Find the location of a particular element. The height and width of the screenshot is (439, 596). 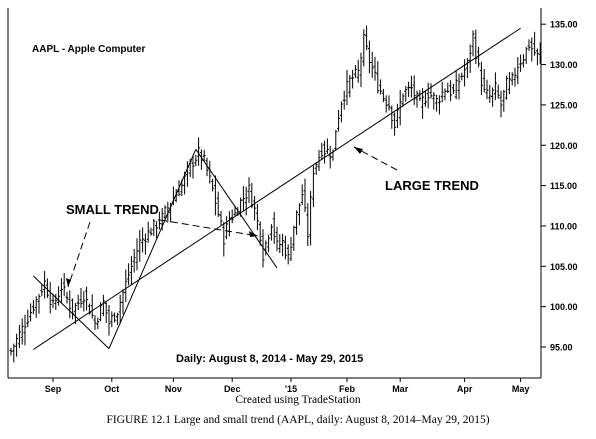

x-tick-label: Apr is located at coordinates (465, 389).